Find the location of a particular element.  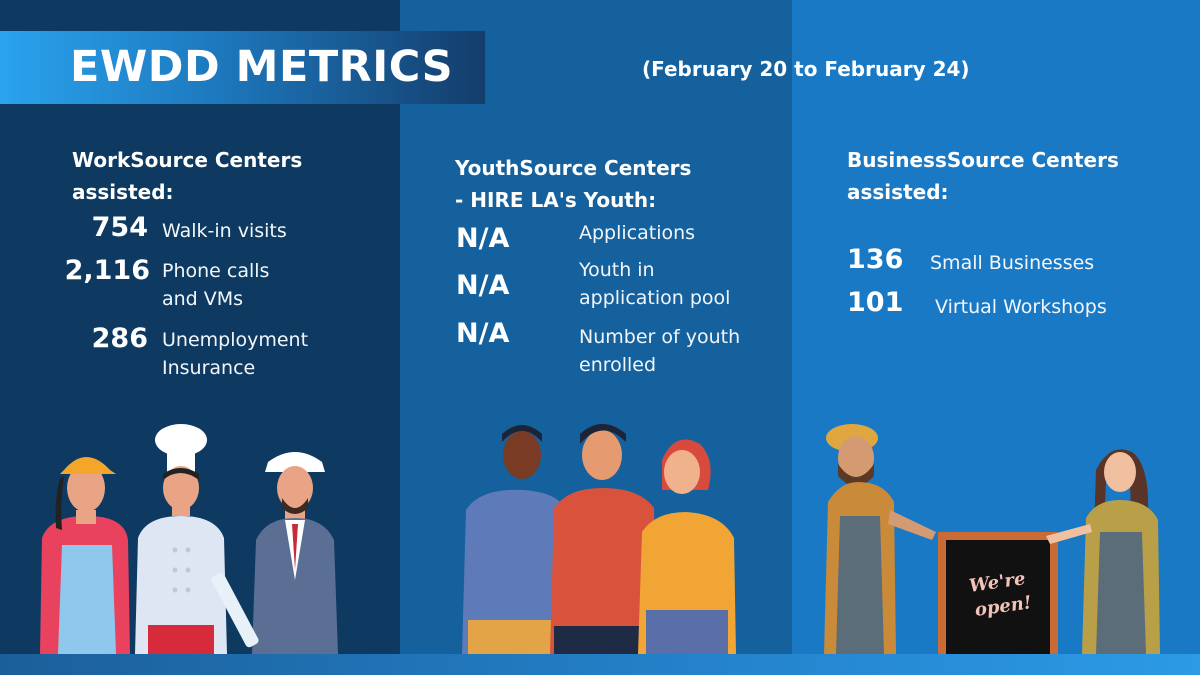

phone-calls-label-line1: Phone calls is located at coordinates (216, 271).